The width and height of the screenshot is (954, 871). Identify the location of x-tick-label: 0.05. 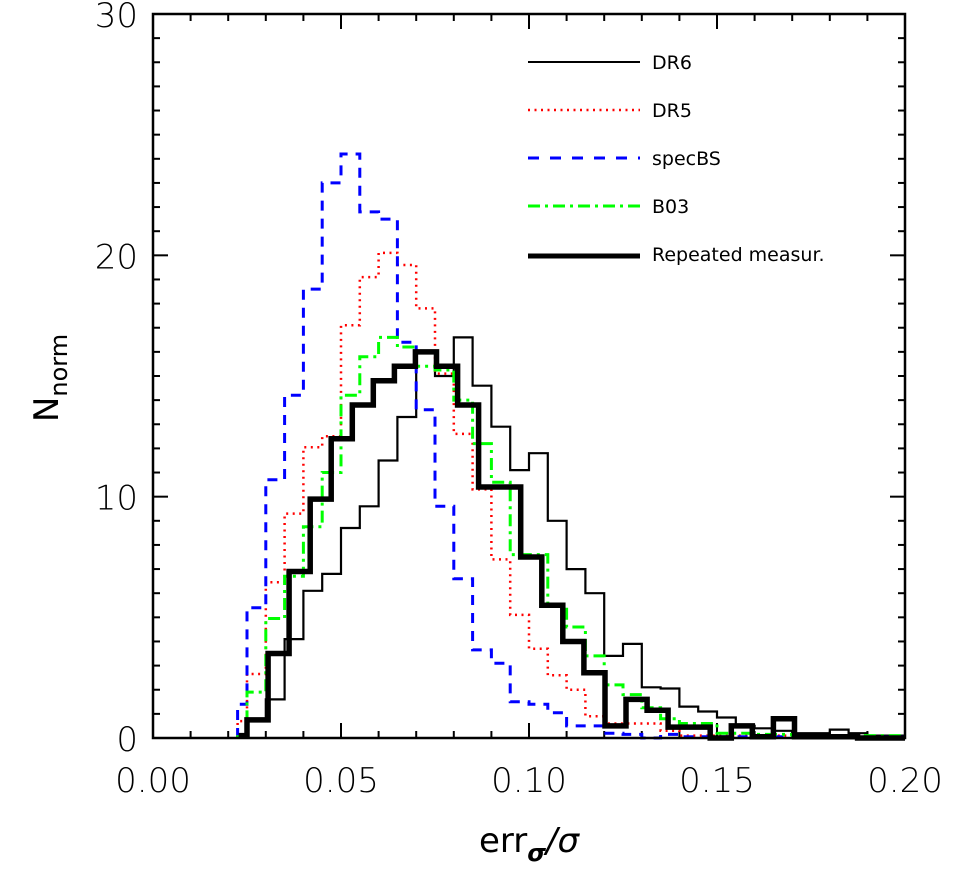
(341, 781).